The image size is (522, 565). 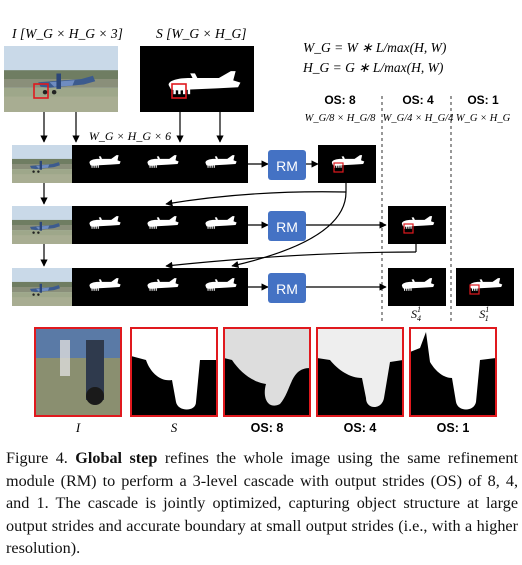 What do you see at coordinates (418, 100) in the screenshot?
I see `stride-header-os4: OS: 4` at bounding box center [418, 100].